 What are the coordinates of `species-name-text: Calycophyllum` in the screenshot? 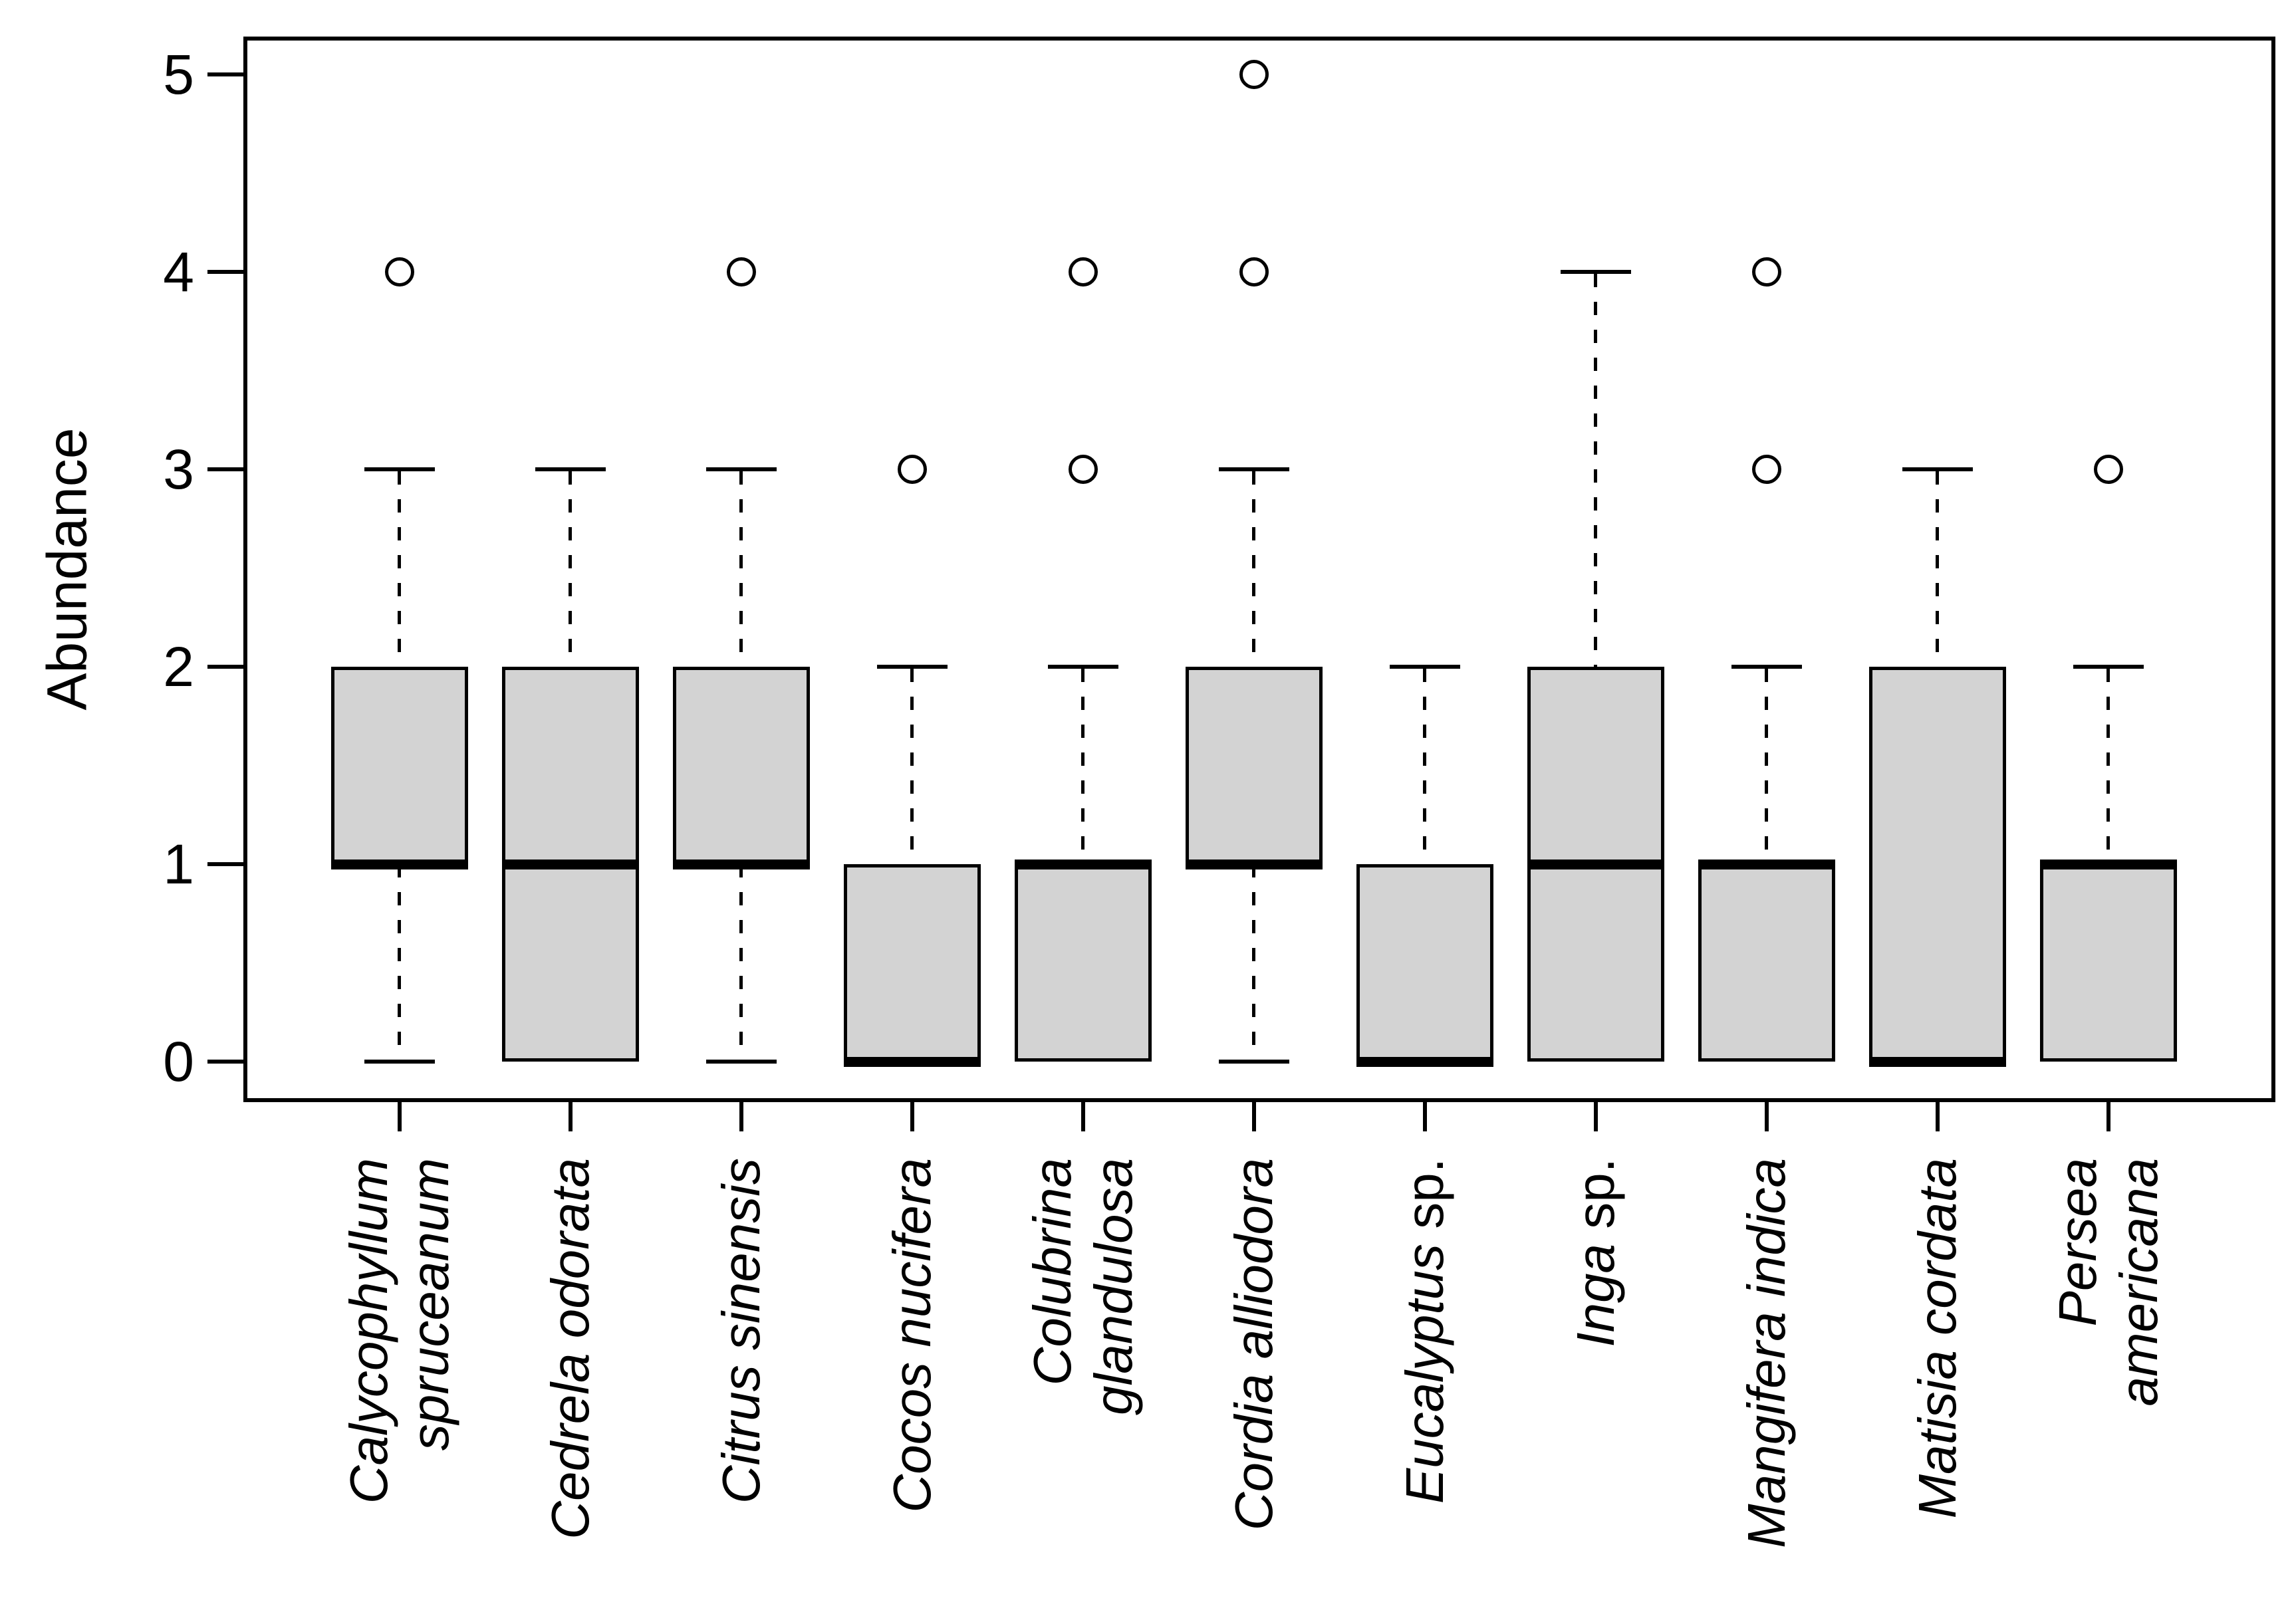 It's located at (369, 1331).